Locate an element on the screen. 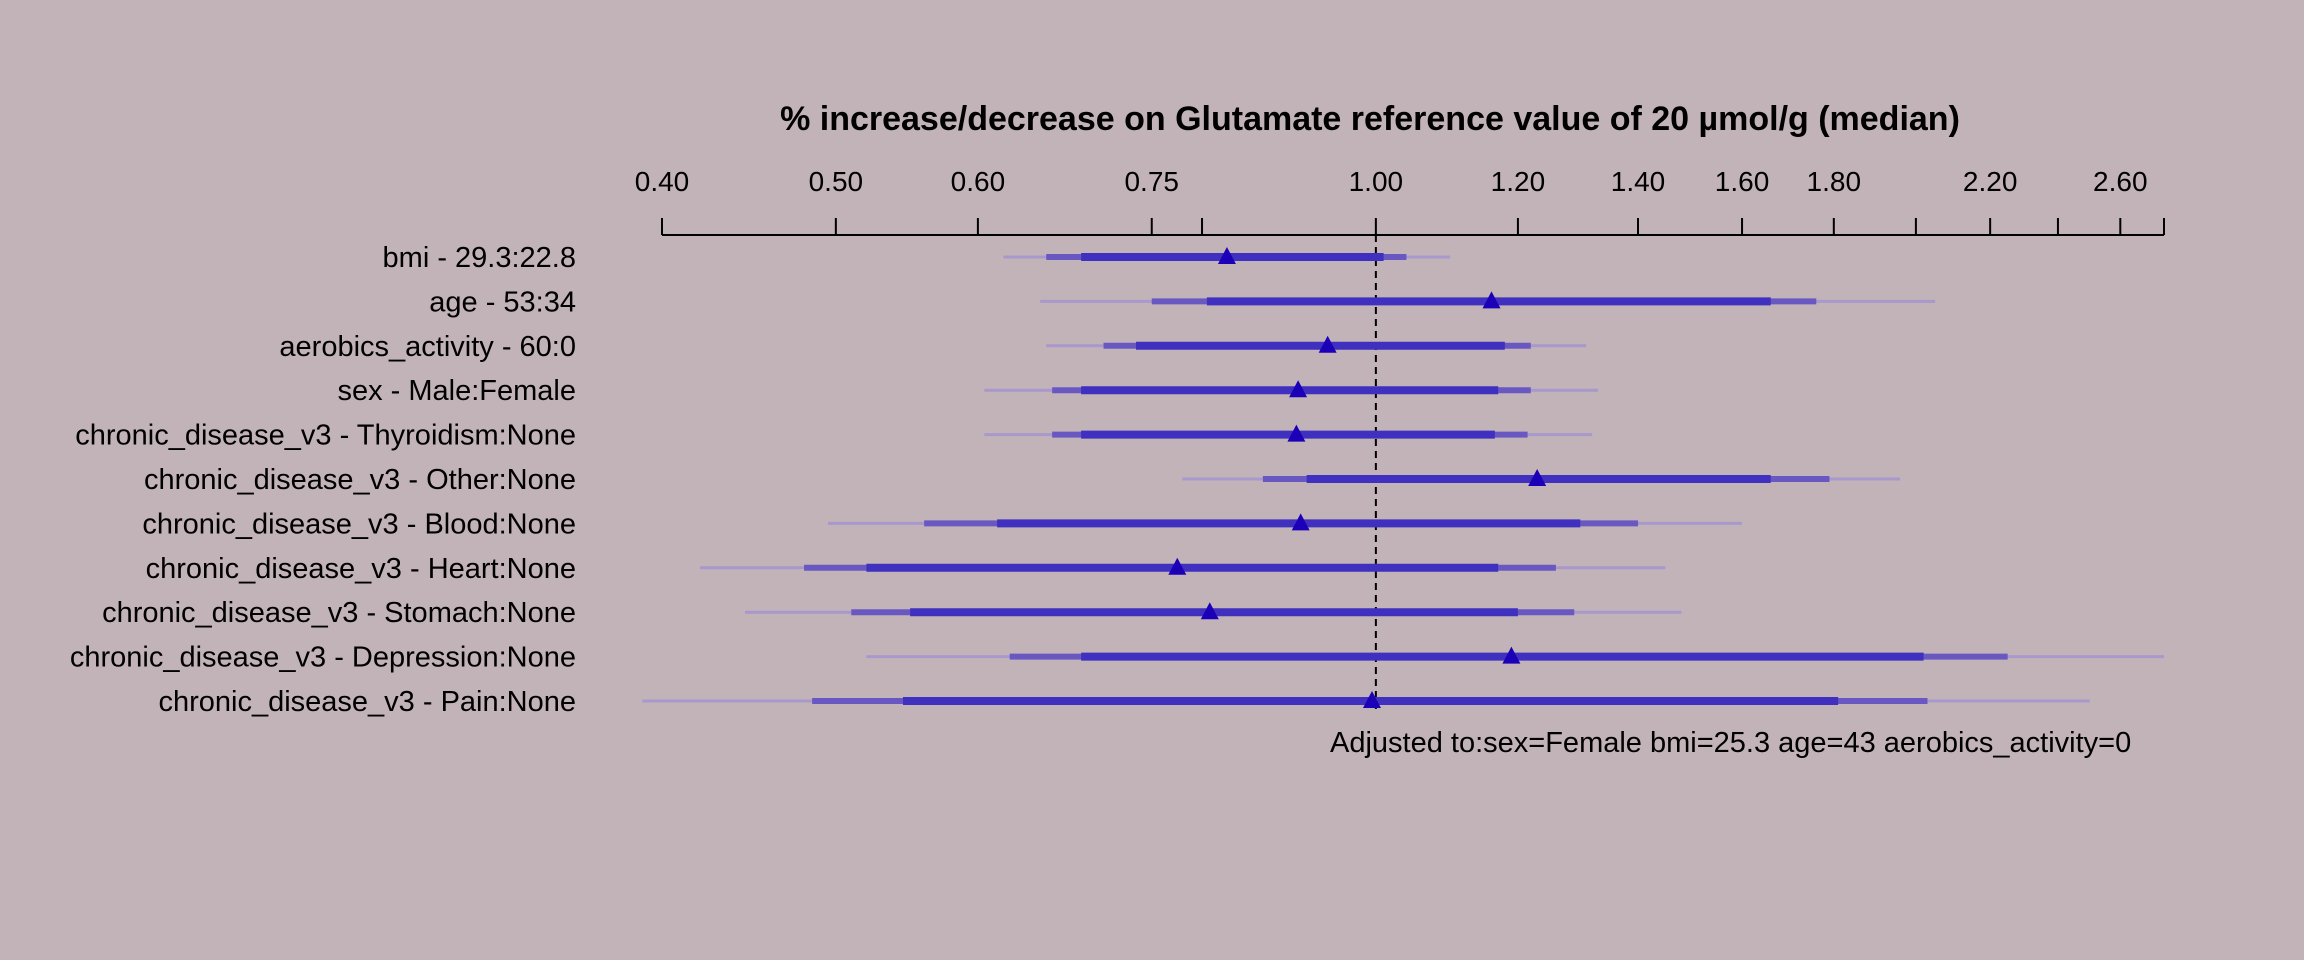 The width and height of the screenshot is (2304, 960). row-label: chronic_disease_v3 - Blood:None is located at coordinates (359, 524).